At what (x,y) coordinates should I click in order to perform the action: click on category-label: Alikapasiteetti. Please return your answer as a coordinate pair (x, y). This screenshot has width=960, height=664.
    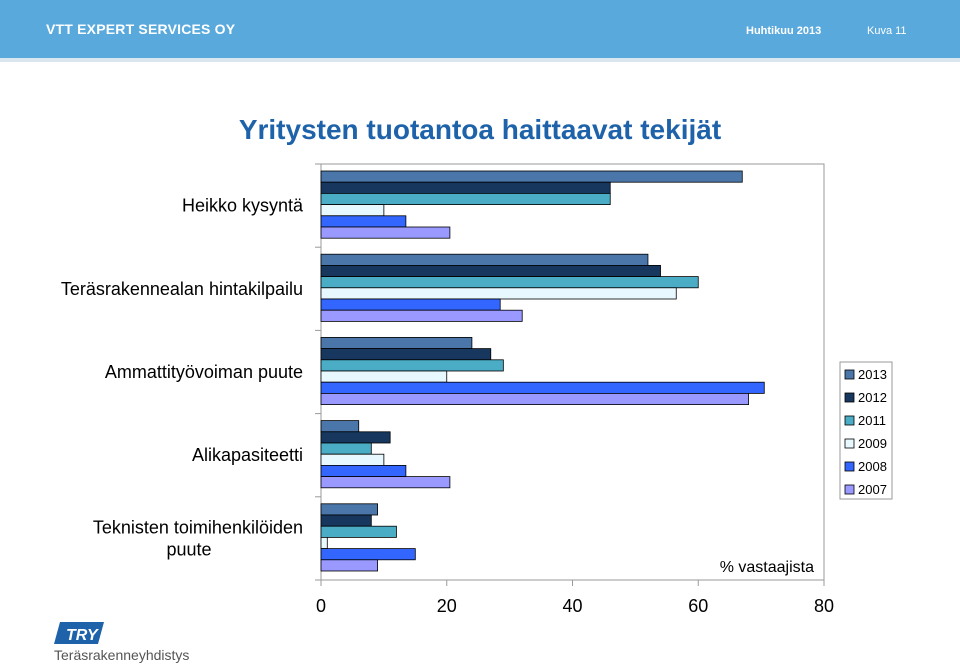
    Looking at the image, I should click on (247, 455).